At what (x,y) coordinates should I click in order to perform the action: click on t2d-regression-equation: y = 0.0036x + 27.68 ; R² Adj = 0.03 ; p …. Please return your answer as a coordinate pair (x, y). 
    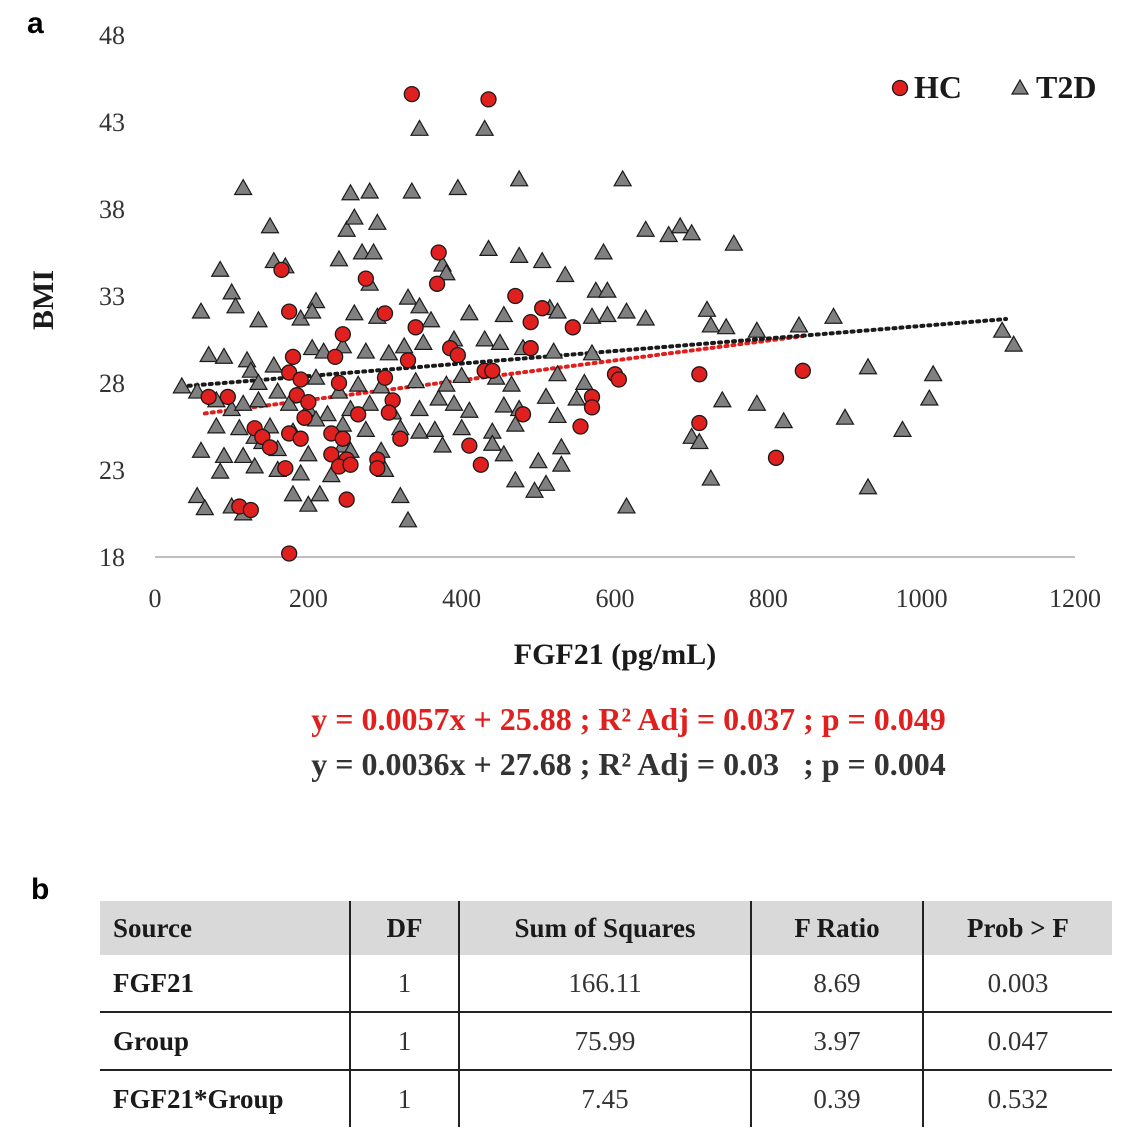
    Looking at the image, I should click on (628, 764).